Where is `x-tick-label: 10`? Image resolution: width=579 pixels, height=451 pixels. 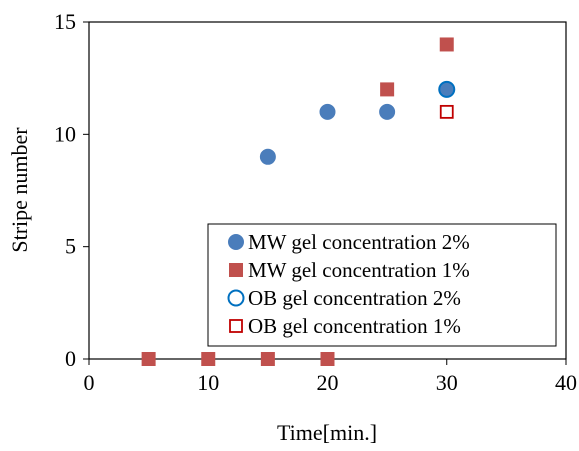 x-tick-label: 10 is located at coordinates (208, 382).